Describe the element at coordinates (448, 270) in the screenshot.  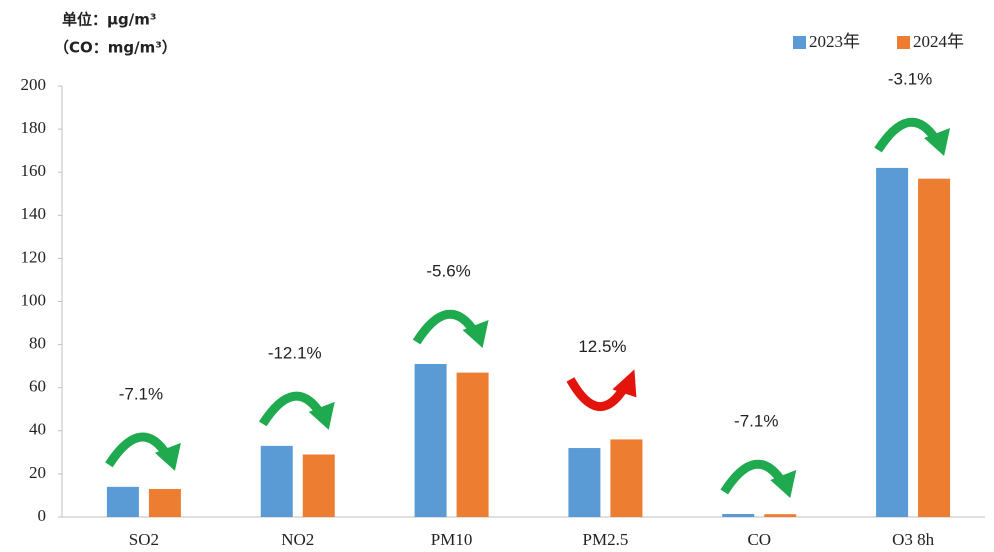
I see `change-label: -5.6%` at that location.